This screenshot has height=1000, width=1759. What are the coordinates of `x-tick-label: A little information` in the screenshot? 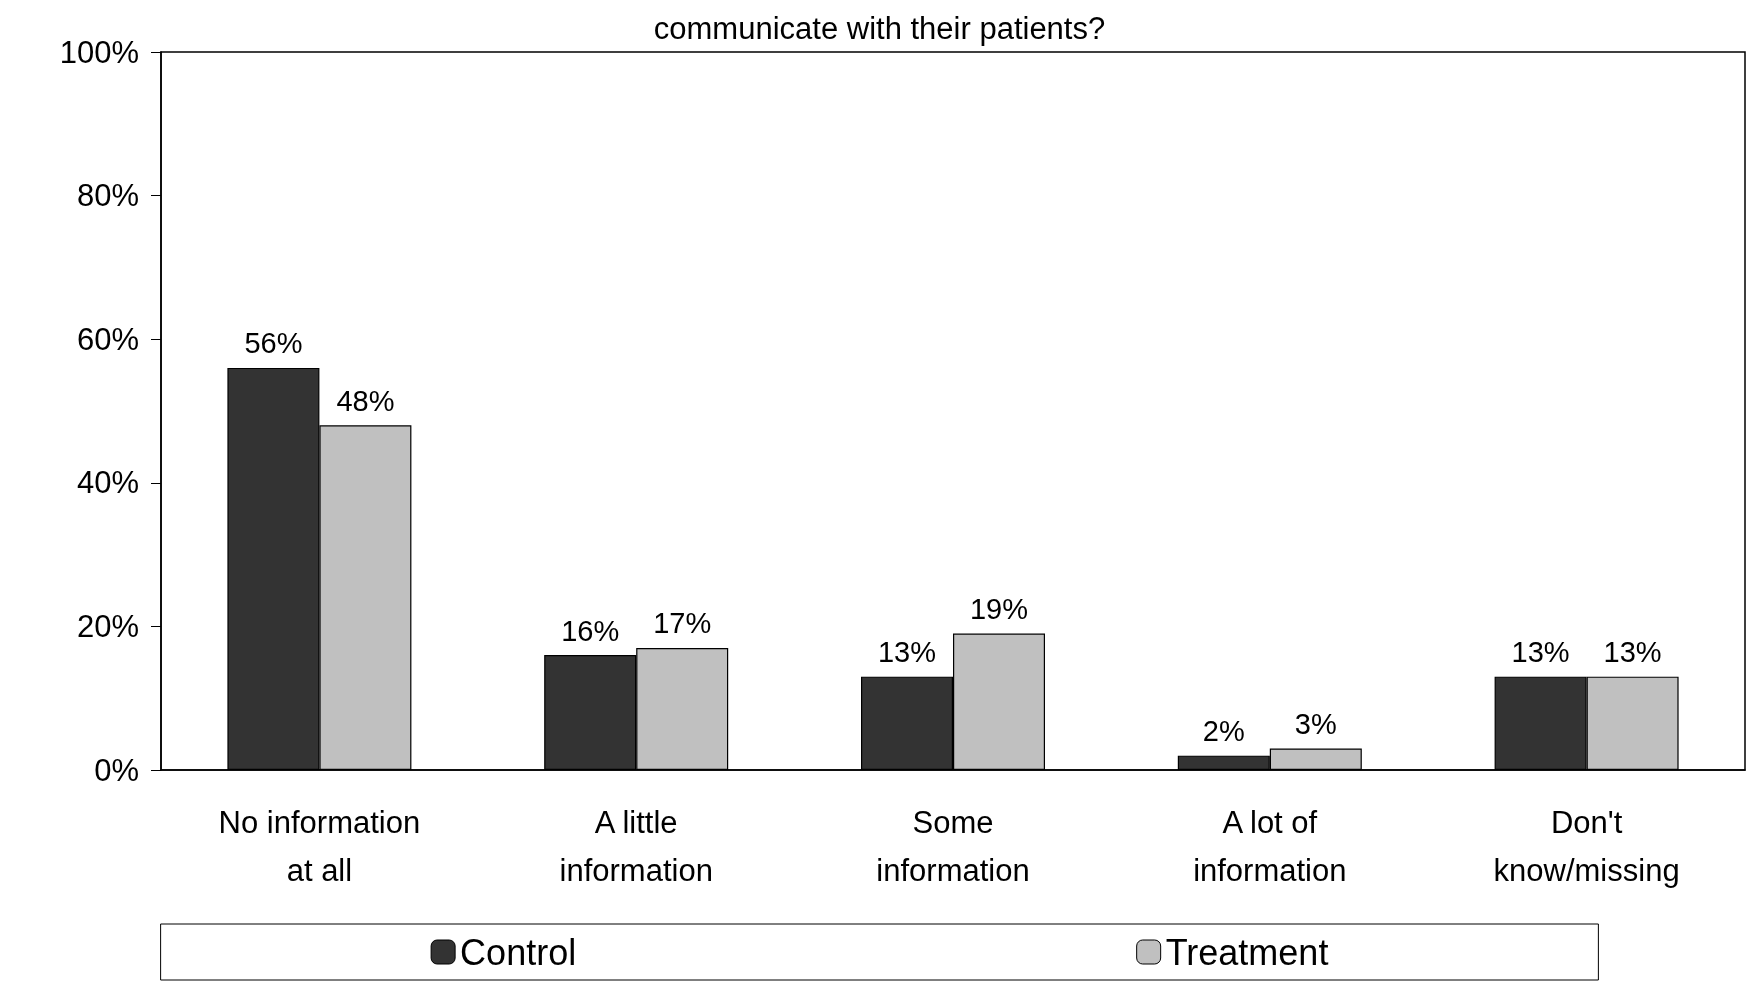 It's located at (636, 846).